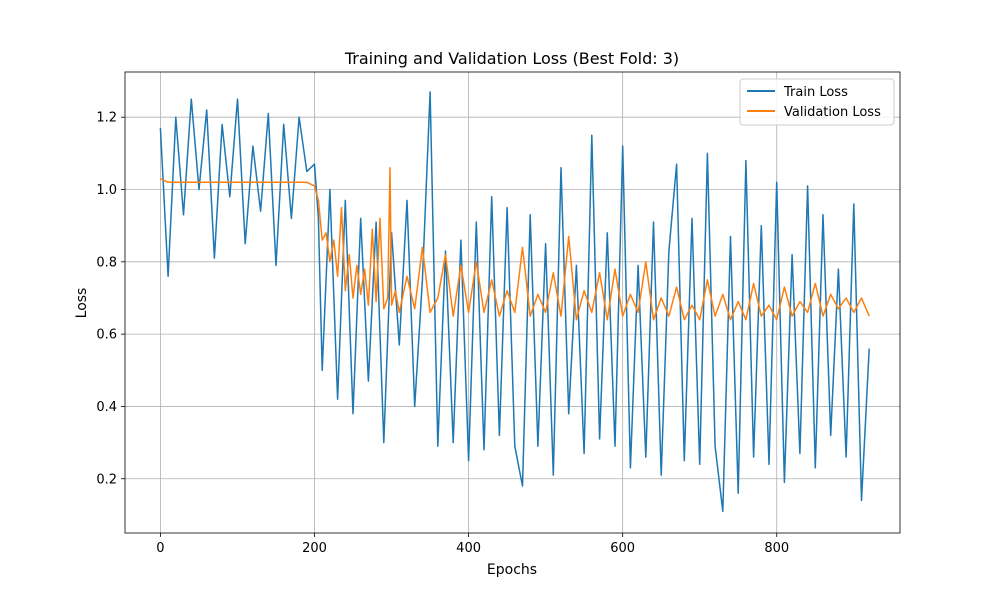  I want to click on x-tick-label: 200, so click(314, 548).